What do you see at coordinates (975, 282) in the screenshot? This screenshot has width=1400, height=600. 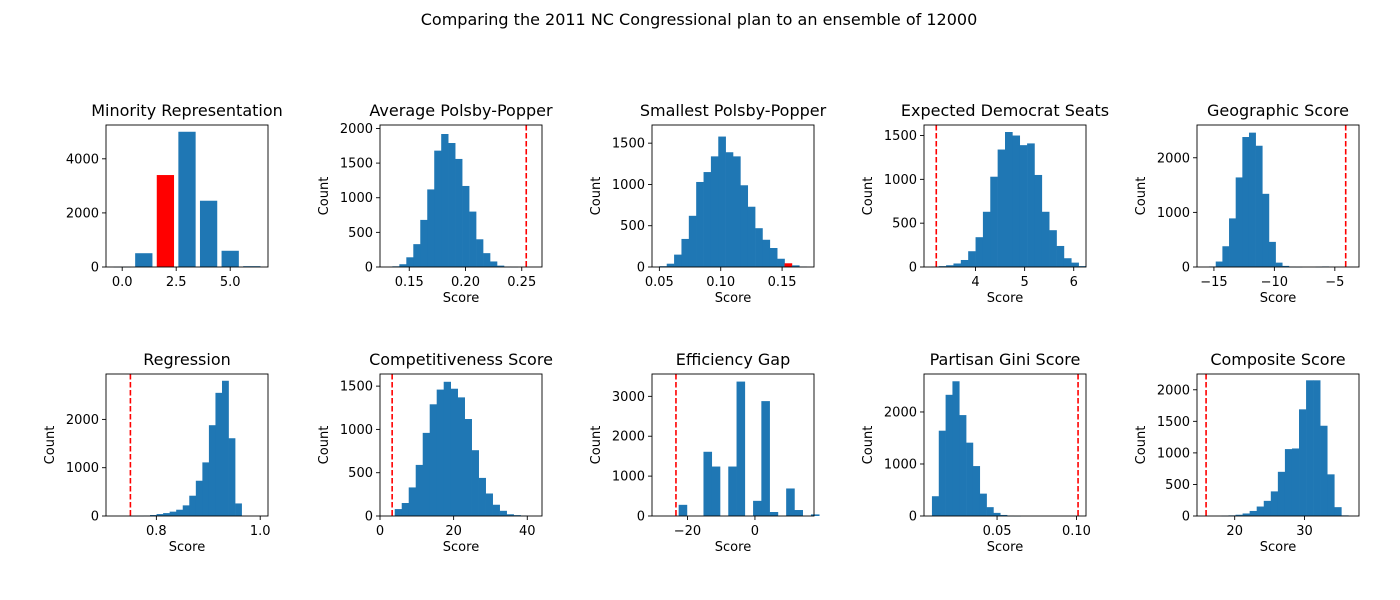 I see `x-tick-label: 4` at bounding box center [975, 282].